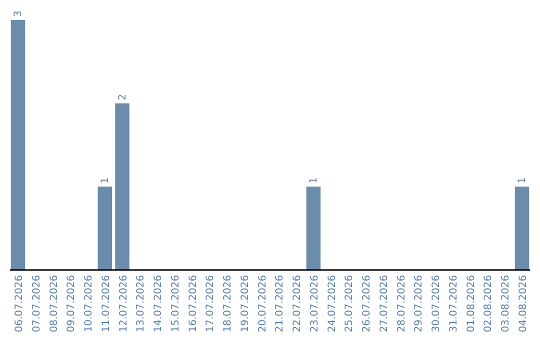  Describe the element at coordinates (524, 303) in the screenshot. I see `x-tick-label: 04.08.2026` at that location.